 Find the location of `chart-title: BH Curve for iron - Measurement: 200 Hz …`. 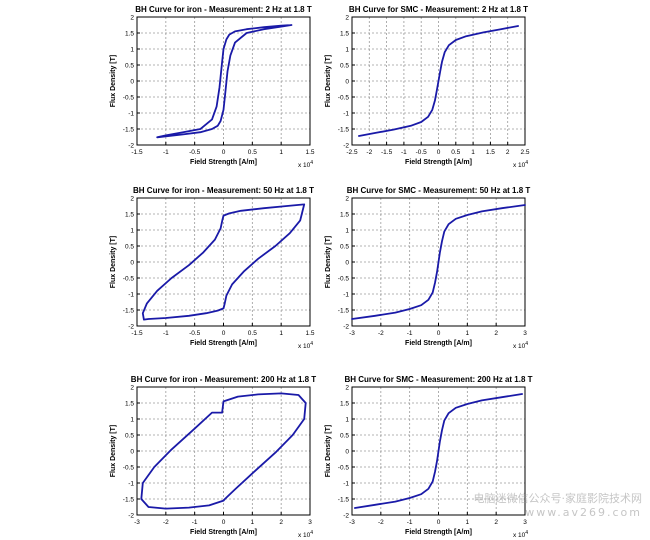

chart-title: BH Curve for iron - Measurement: 200 Hz … is located at coordinates (223, 379).